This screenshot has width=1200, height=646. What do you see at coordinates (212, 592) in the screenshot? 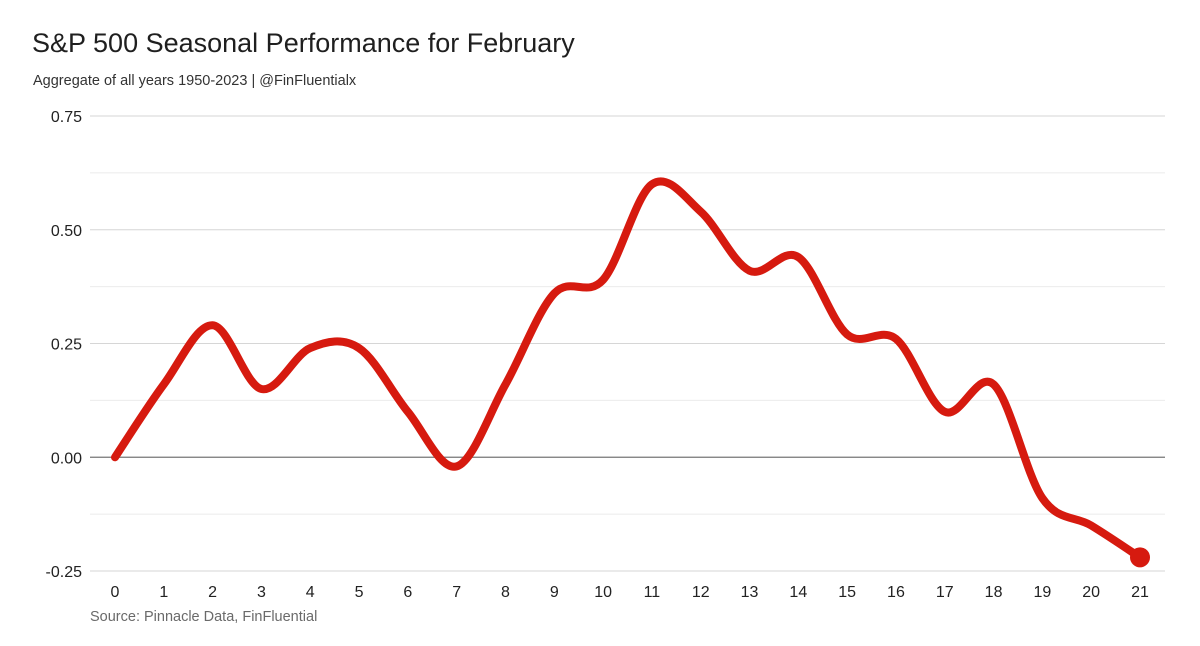
I see `x-tick-label: 2` at bounding box center [212, 592].